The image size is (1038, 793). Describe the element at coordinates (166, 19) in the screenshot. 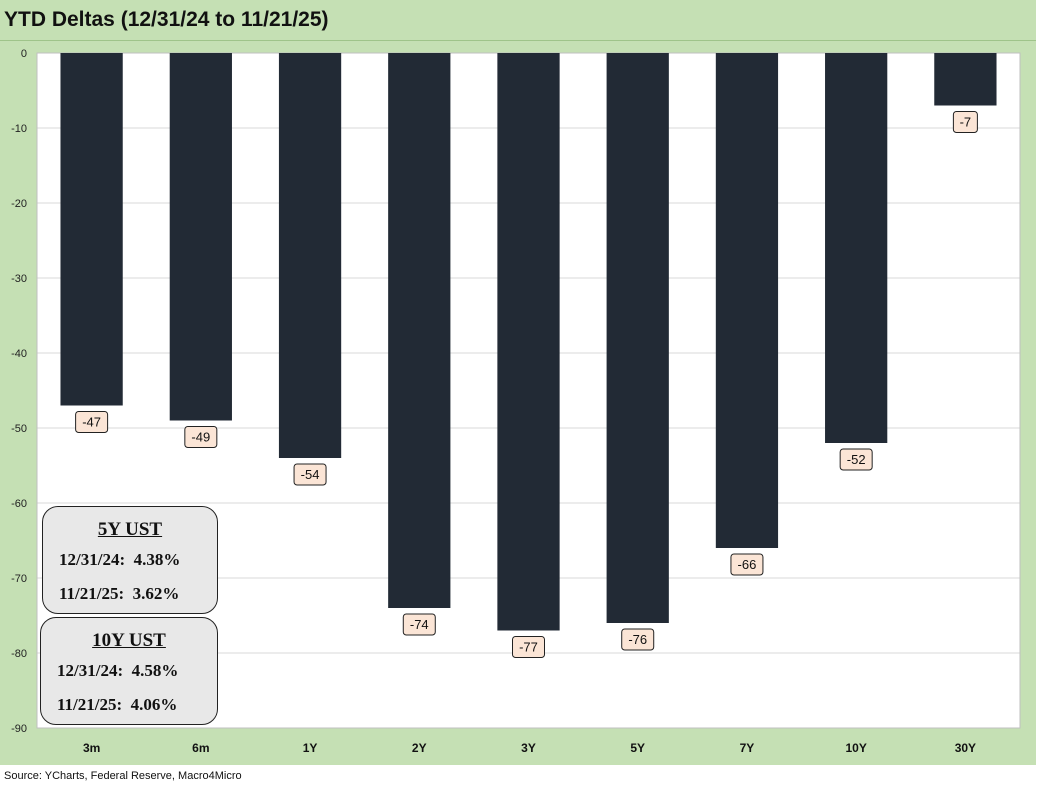

I see `chart-title: YTD Deltas (12/31/24 to 11/21/25)` at that location.